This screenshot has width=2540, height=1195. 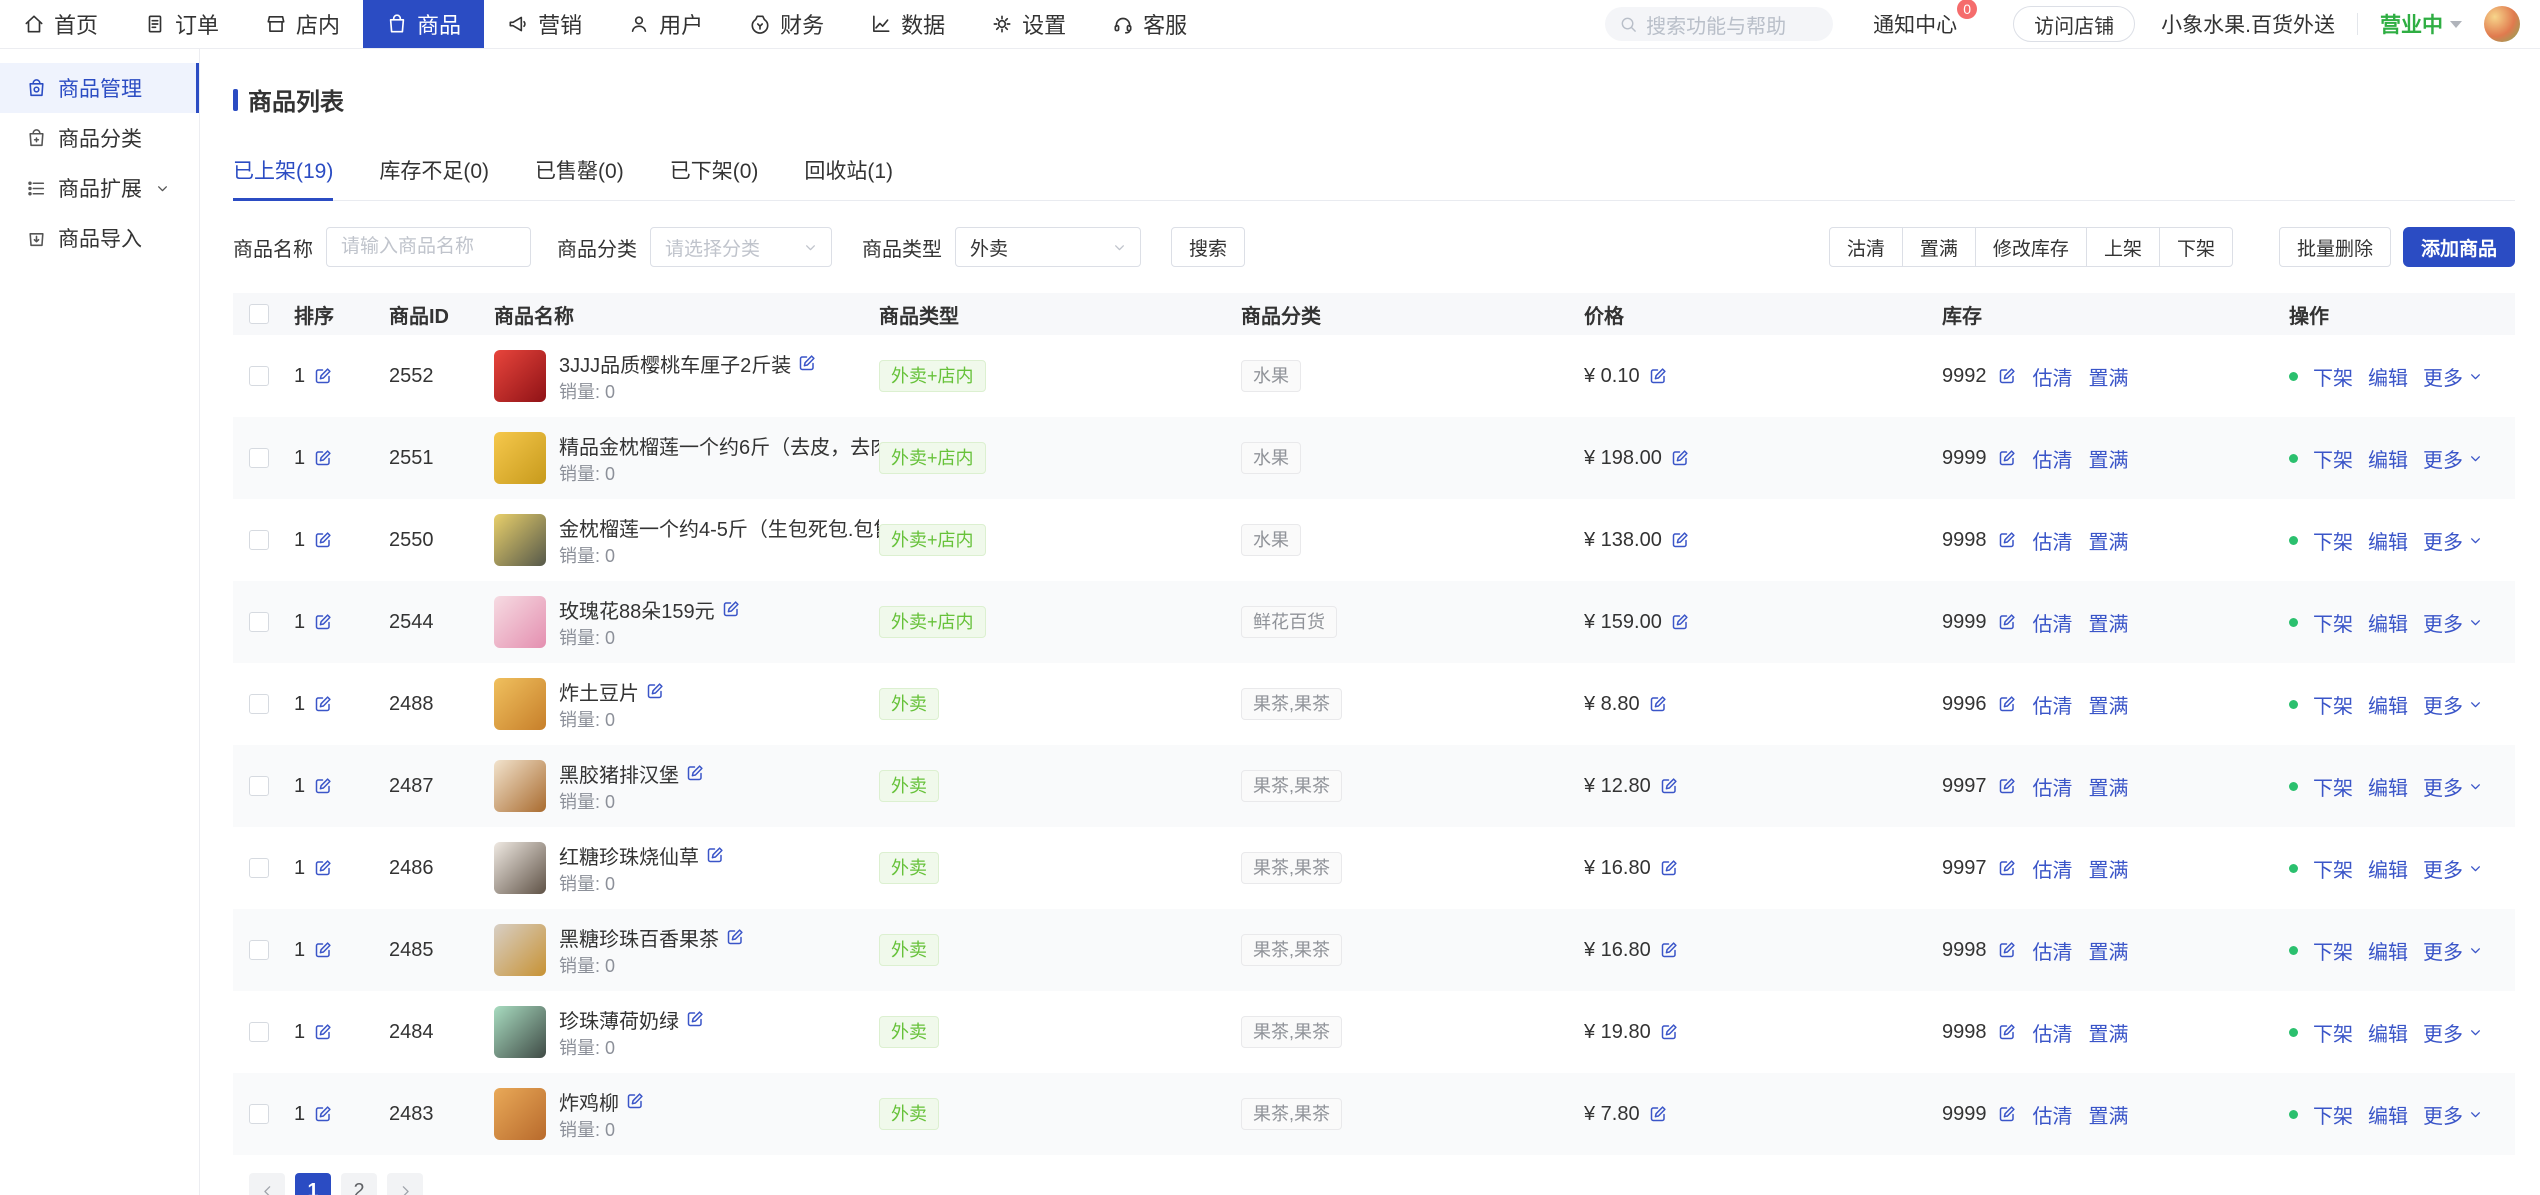 I want to click on nav-item-users: 用户, so click(x=665, y=24).